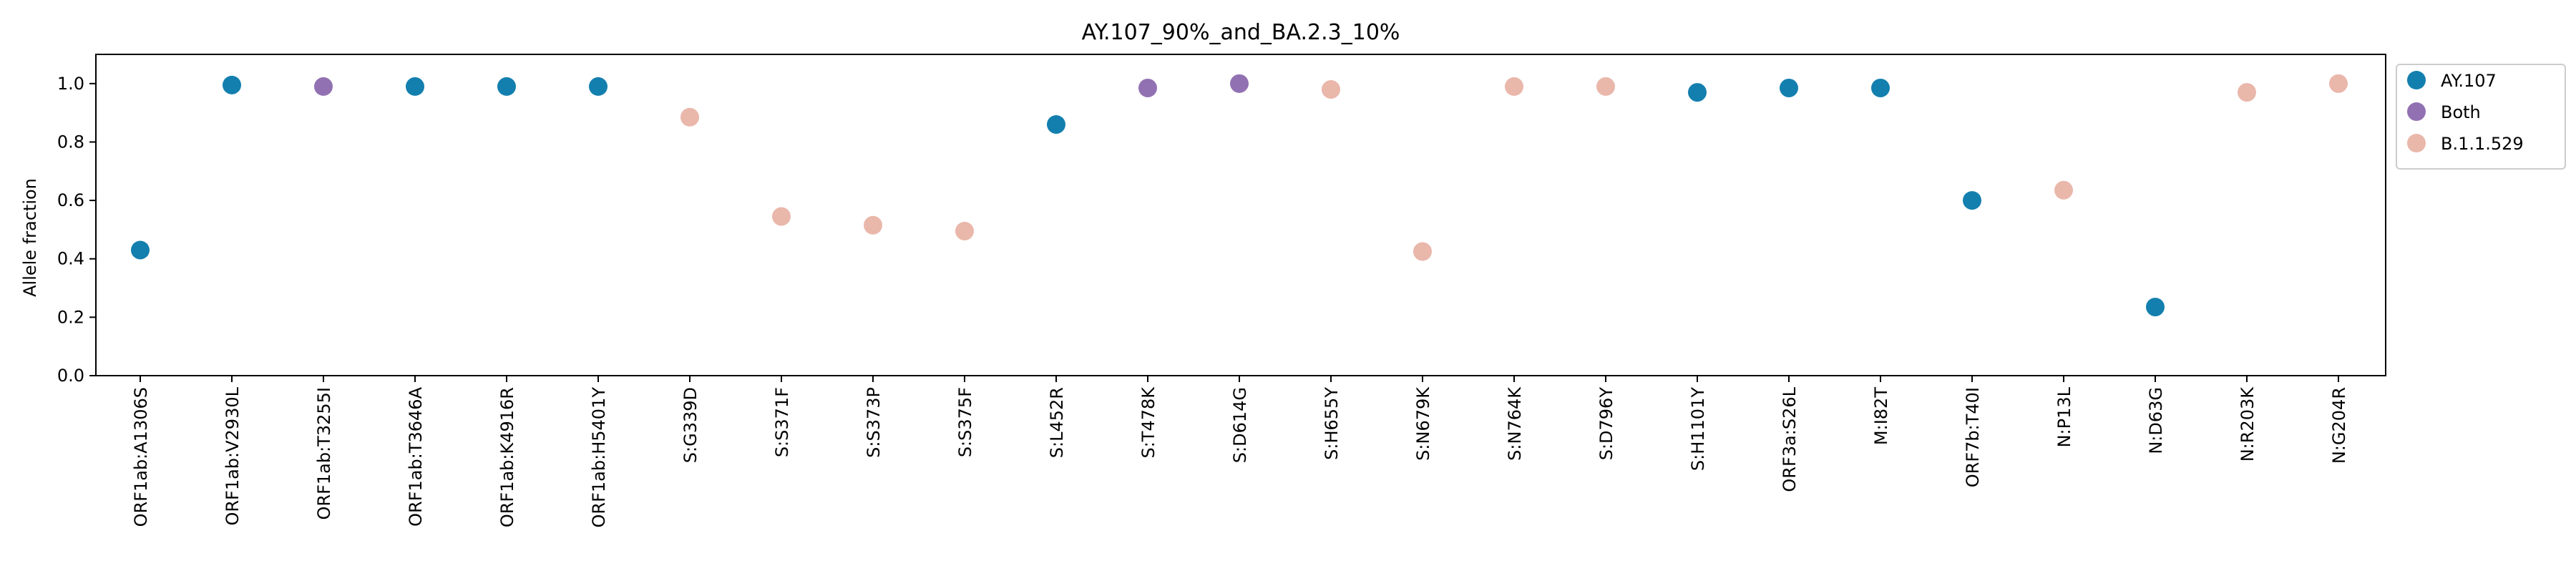 The image size is (2576, 576). Describe the element at coordinates (1241, 32) in the screenshot. I see `chart-title: AY.107_90%_and_BA.2.3_10%` at that location.